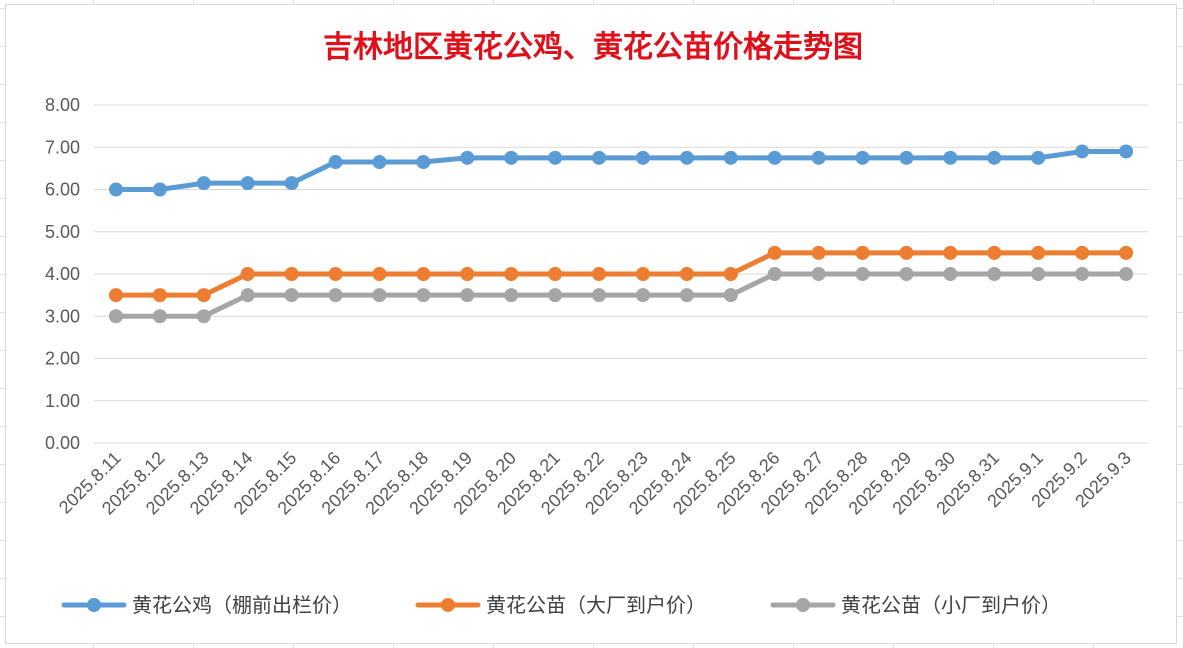 This screenshot has height=648, width=1183. Describe the element at coordinates (62, 316) in the screenshot. I see `y-tick-label: 3.00` at that location.